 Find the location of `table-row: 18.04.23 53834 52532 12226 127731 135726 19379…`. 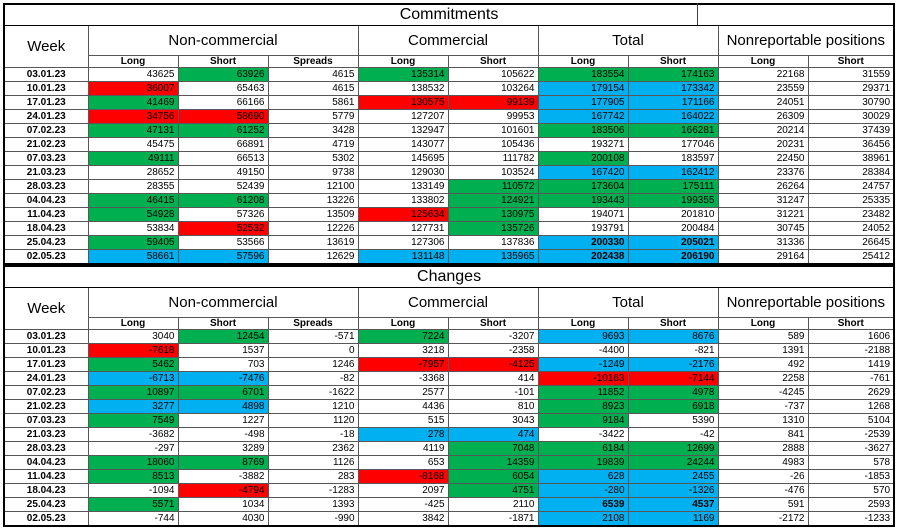

table-row: 18.04.23 53834 52532 12226 127731 135726 19379… is located at coordinates (449, 228).